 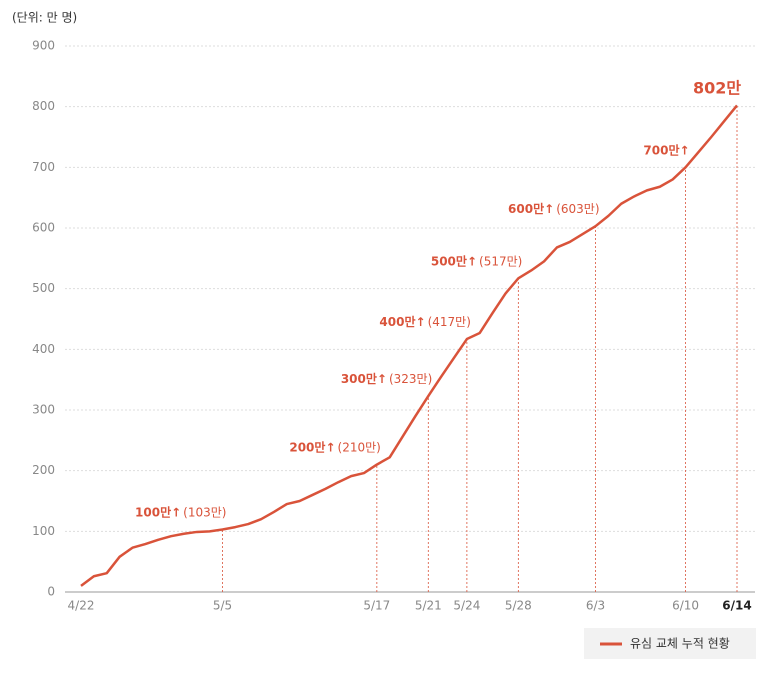 I want to click on annotation: 802만, so click(x=717, y=87).